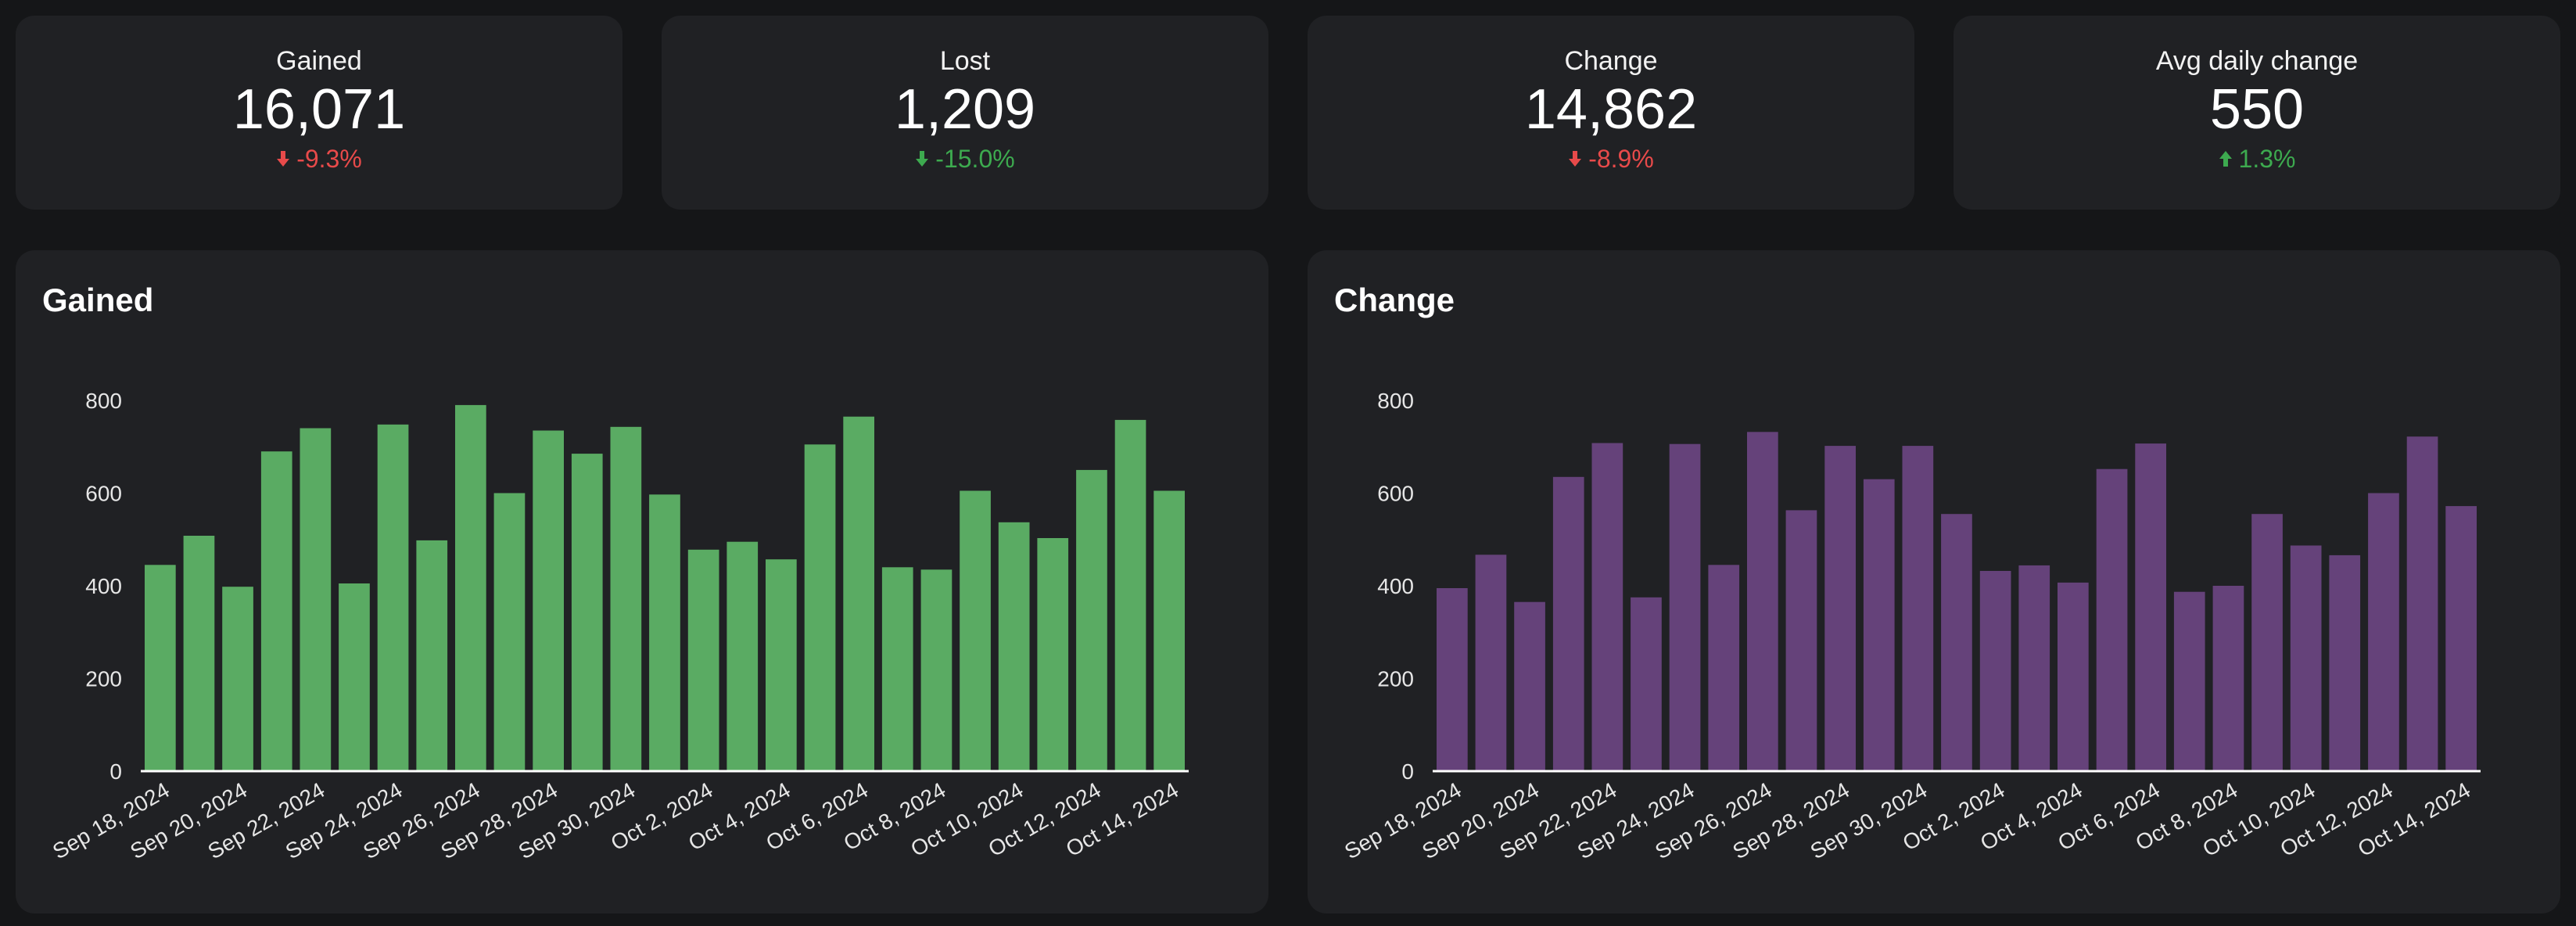 This screenshot has height=926, width=2576. What do you see at coordinates (1621, 159) in the screenshot?
I see `stat-delta-value: -8.9%` at bounding box center [1621, 159].